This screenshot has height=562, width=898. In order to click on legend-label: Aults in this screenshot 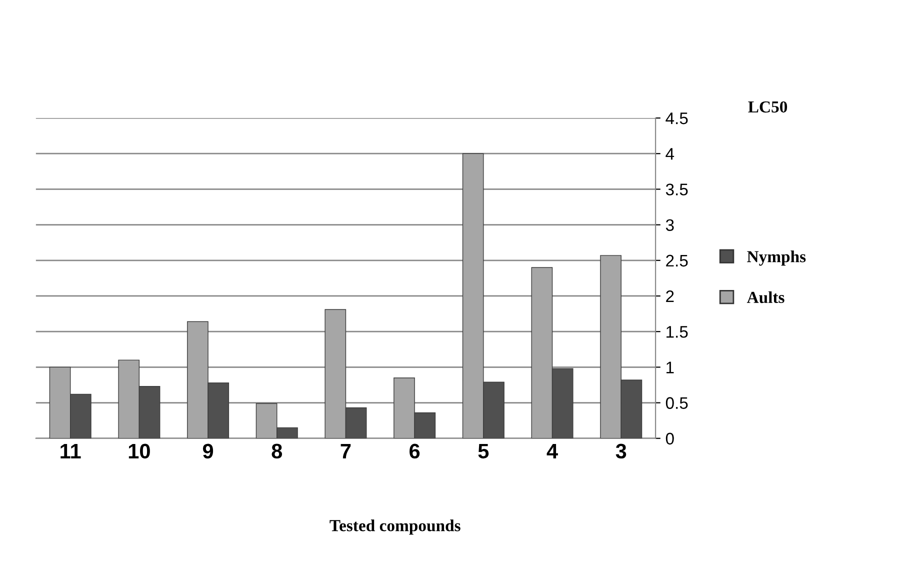, I will do `click(765, 297)`.